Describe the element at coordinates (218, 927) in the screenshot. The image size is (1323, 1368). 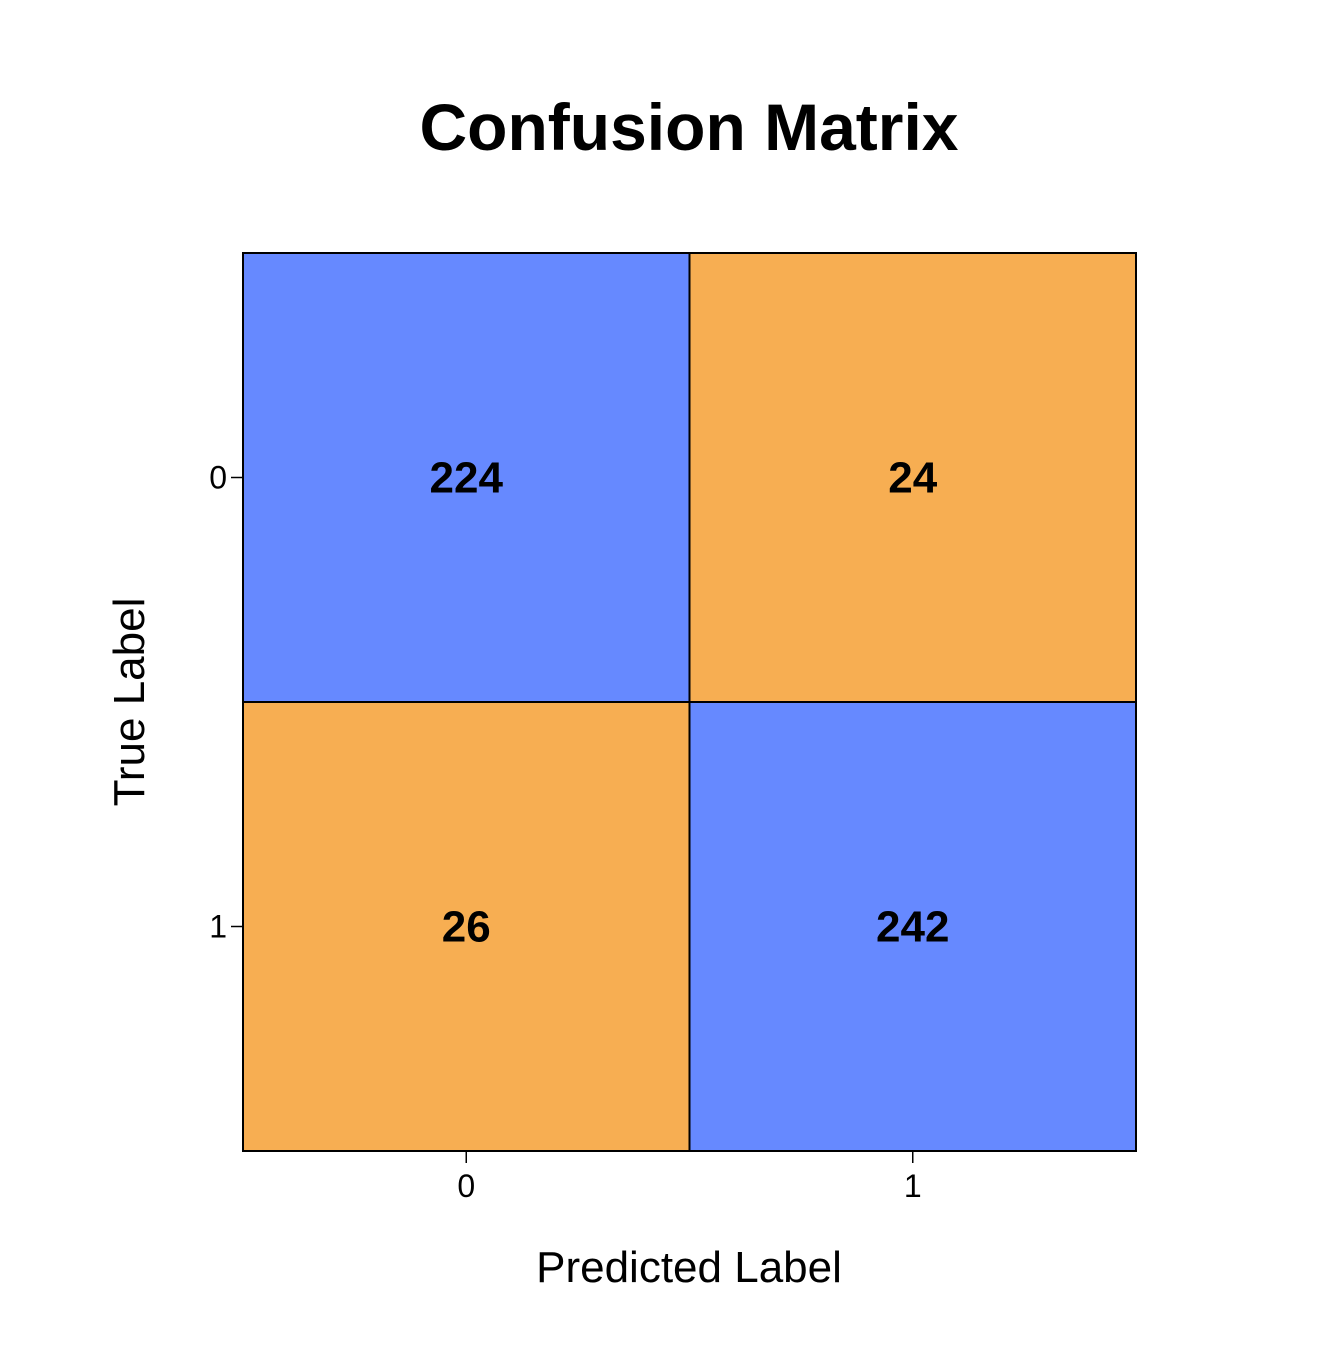
I see `y-tick-label-1: 1` at that location.